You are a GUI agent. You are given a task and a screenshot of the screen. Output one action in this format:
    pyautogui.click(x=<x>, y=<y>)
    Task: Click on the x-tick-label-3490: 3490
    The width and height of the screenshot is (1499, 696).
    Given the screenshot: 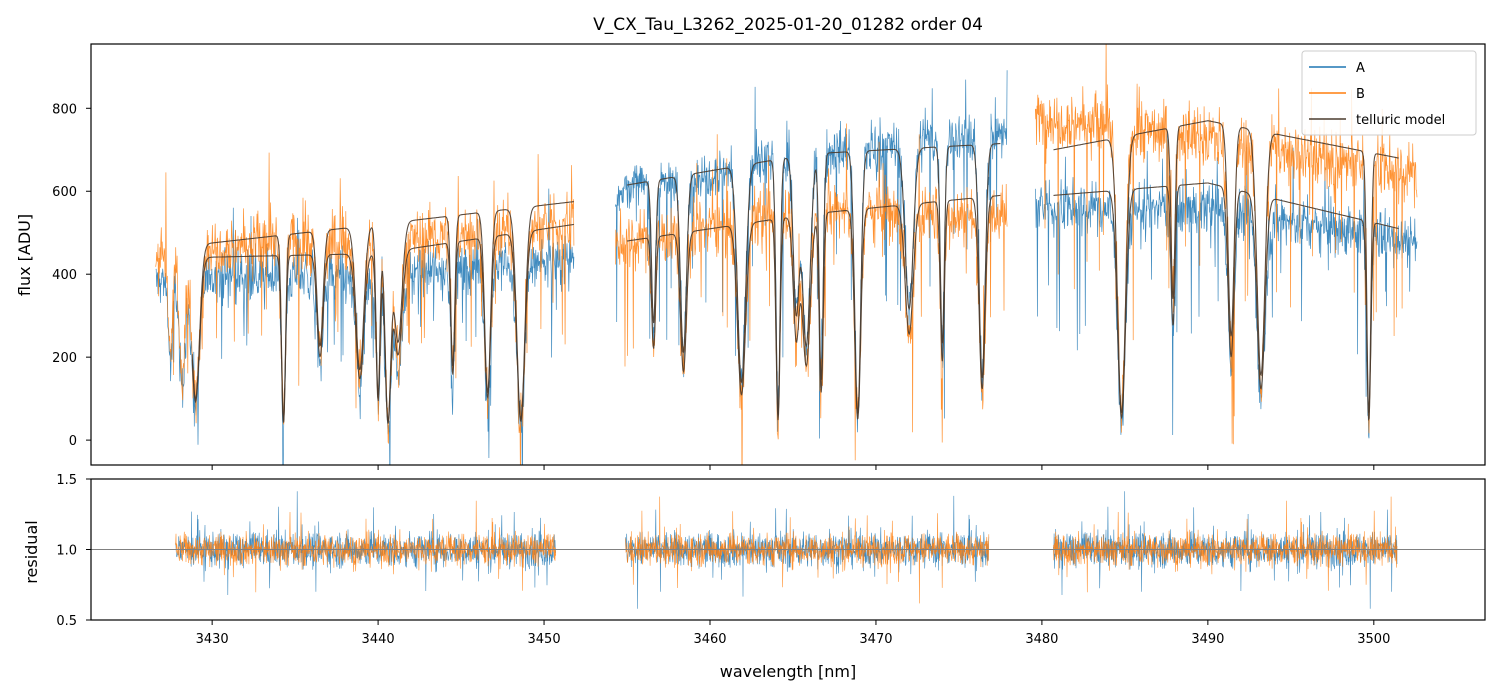 What is the action you would take?
    pyautogui.click(x=1207, y=639)
    